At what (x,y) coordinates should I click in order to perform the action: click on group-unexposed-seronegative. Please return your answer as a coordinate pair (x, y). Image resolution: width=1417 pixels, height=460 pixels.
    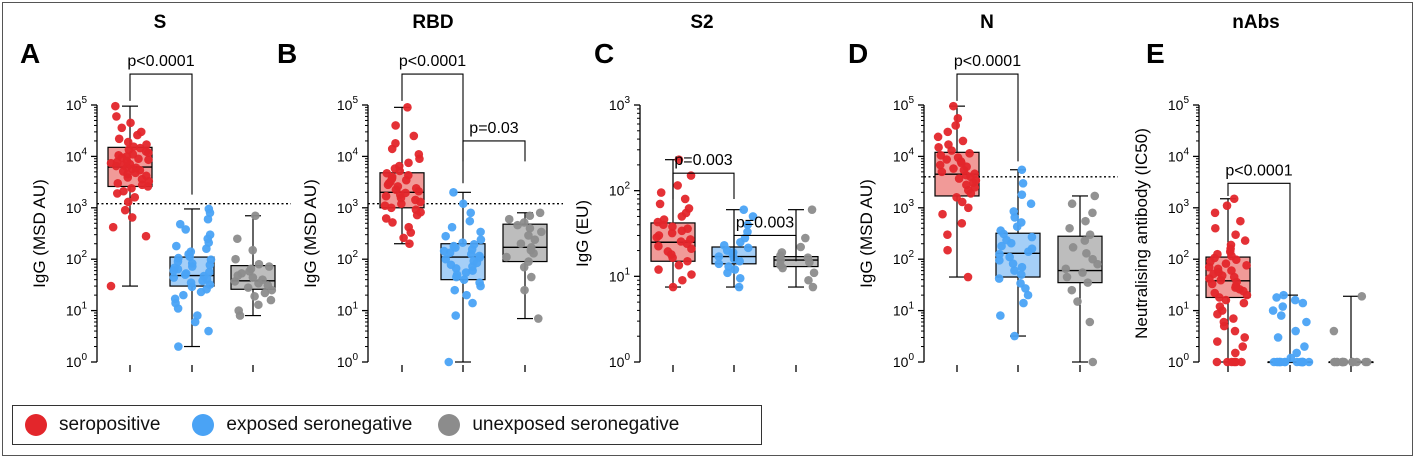
    Looking at the image, I should click on (796, 248).